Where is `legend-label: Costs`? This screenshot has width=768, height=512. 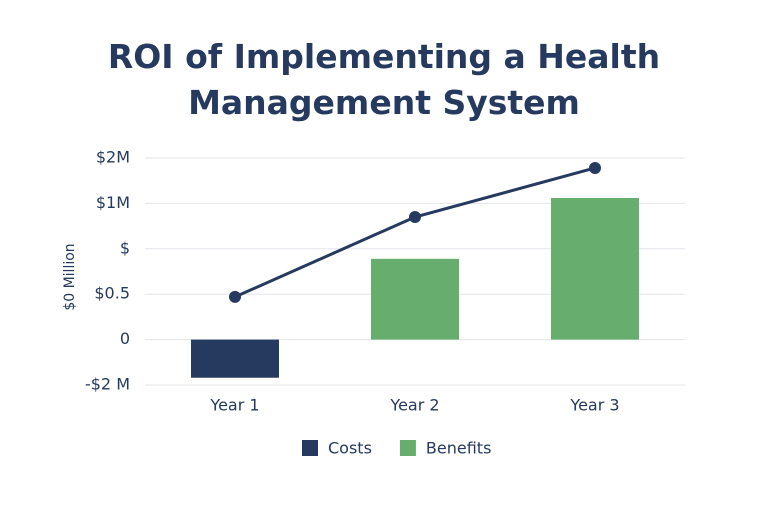 legend-label: Costs is located at coordinates (350, 448).